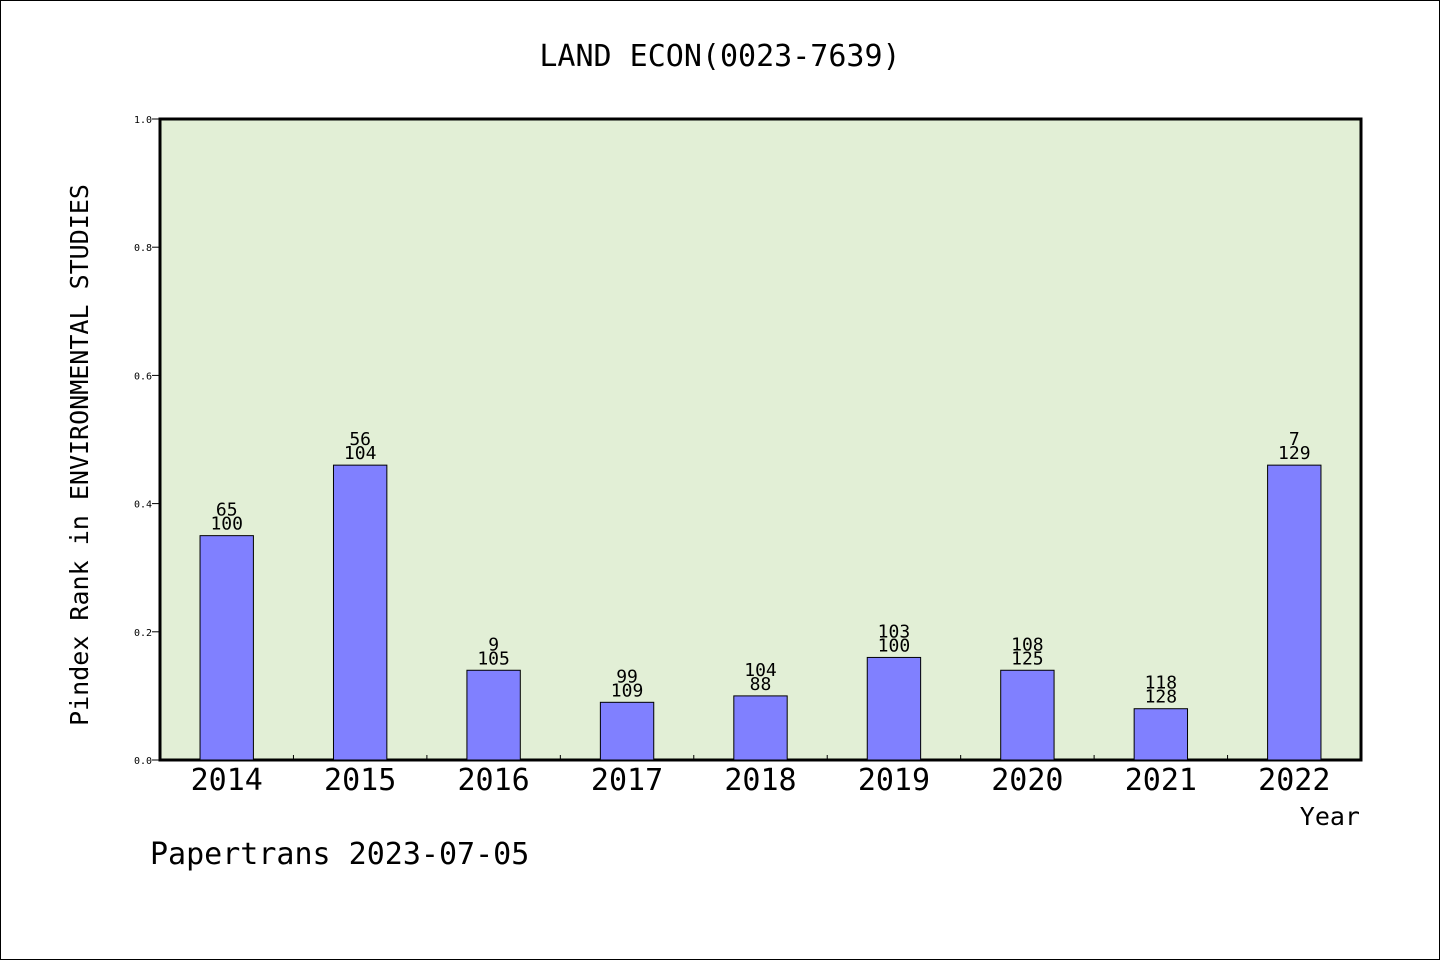 The width and height of the screenshot is (1440, 960). I want to click on y-tick-label: 0.6, so click(143, 376).